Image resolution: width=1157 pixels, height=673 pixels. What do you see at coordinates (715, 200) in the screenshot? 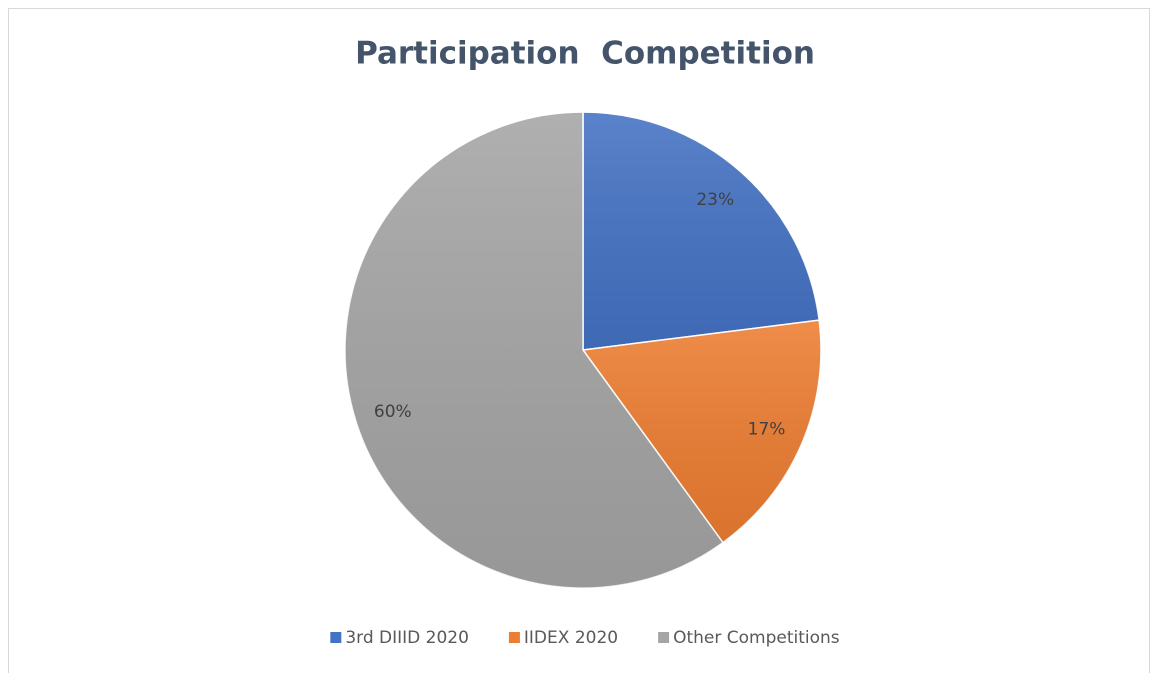
I see `data-label: 23%` at bounding box center [715, 200].